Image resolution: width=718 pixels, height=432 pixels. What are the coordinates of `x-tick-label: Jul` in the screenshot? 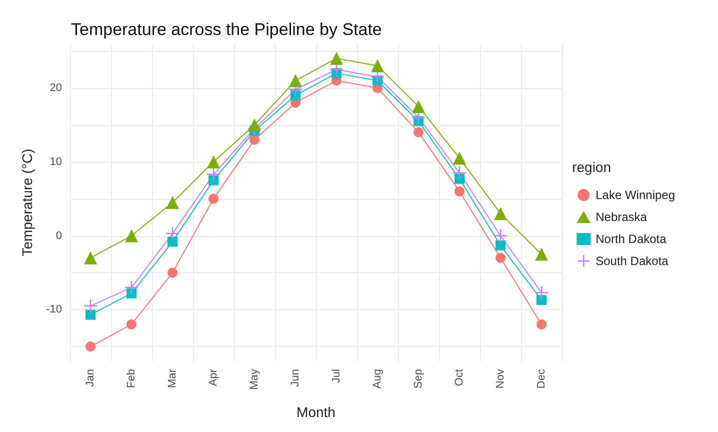 It's located at (336, 376).